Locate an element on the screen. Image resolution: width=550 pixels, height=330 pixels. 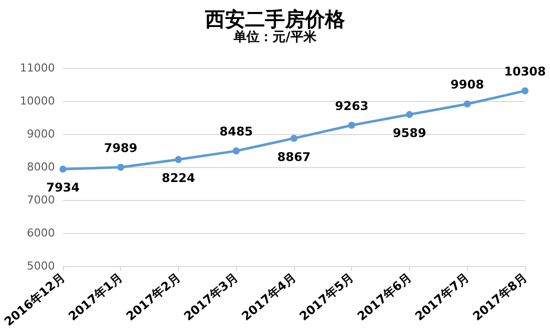
data-label: 9589 is located at coordinates (409, 133).